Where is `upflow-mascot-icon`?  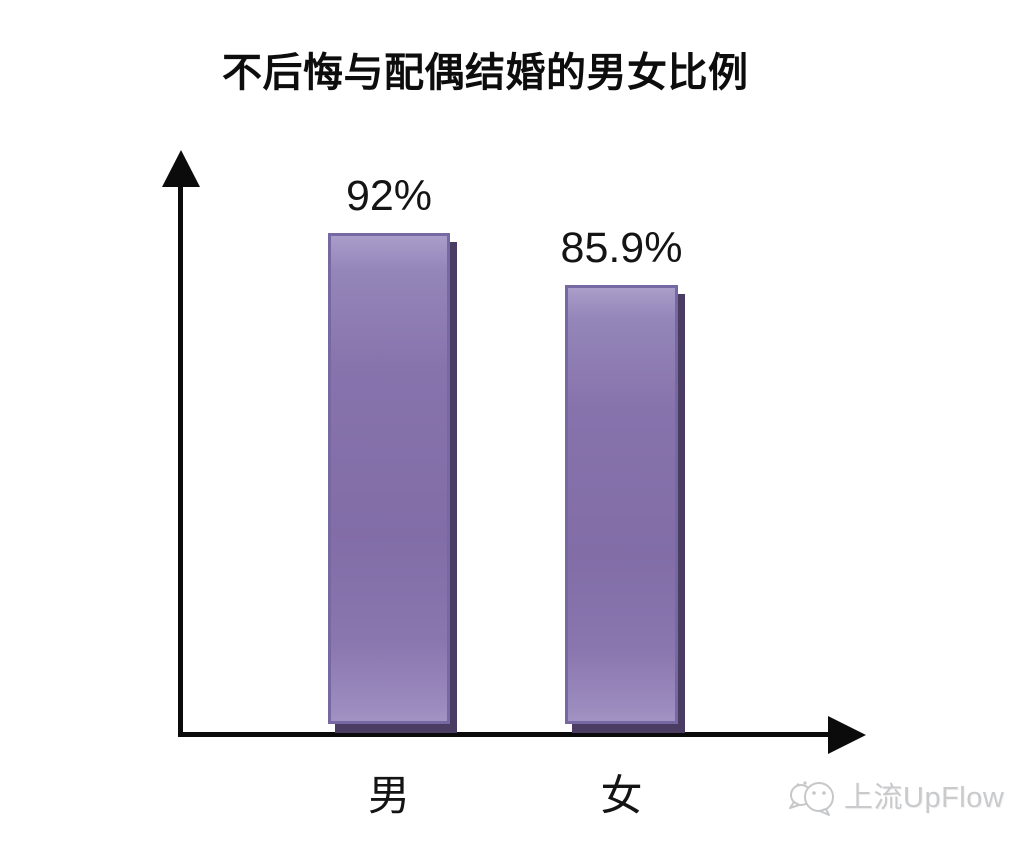
upflow-mascot-icon is located at coordinates (811, 798).